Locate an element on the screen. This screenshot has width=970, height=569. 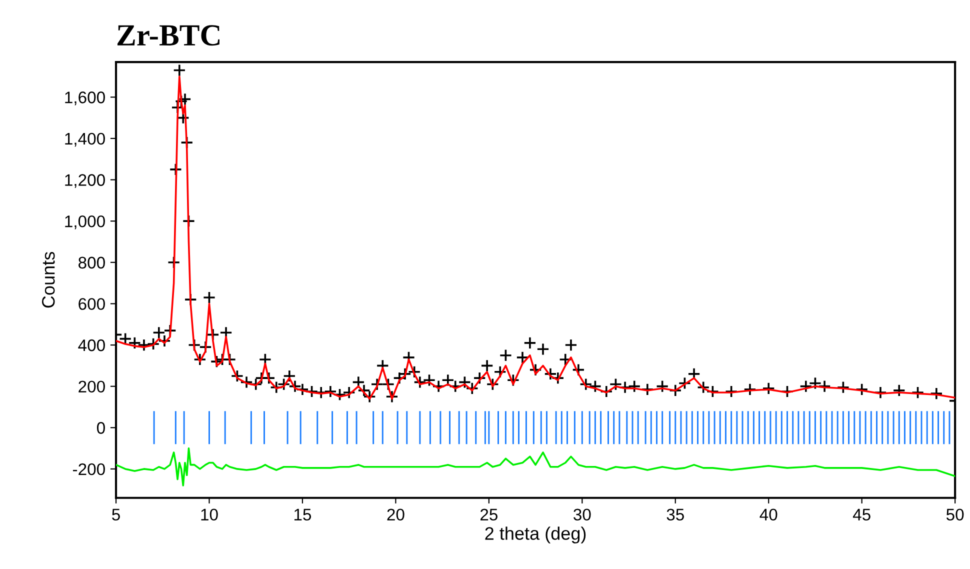
y-tick-label: 800 is located at coordinates (91, 262).